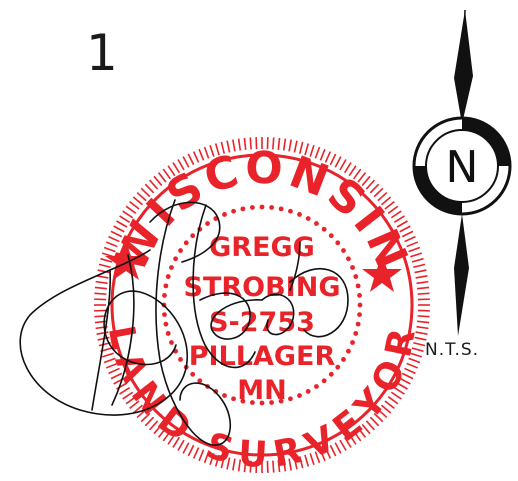 The image size is (518, 481). What do you see at coordinates (382, 273) in the screenshot?
I see `seal-star-right` at bounding box center [382, 273].